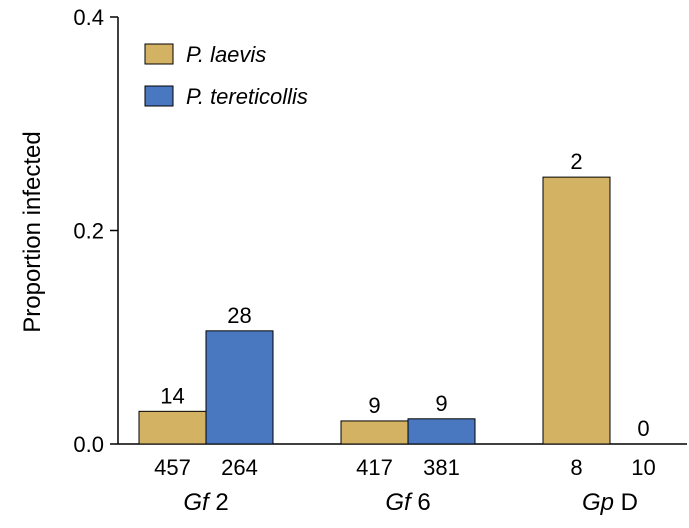 Image resolution: width=689 pixels, height=528 pixels. I want to click on legend-label: P. tereticollis, so click(247, 96).